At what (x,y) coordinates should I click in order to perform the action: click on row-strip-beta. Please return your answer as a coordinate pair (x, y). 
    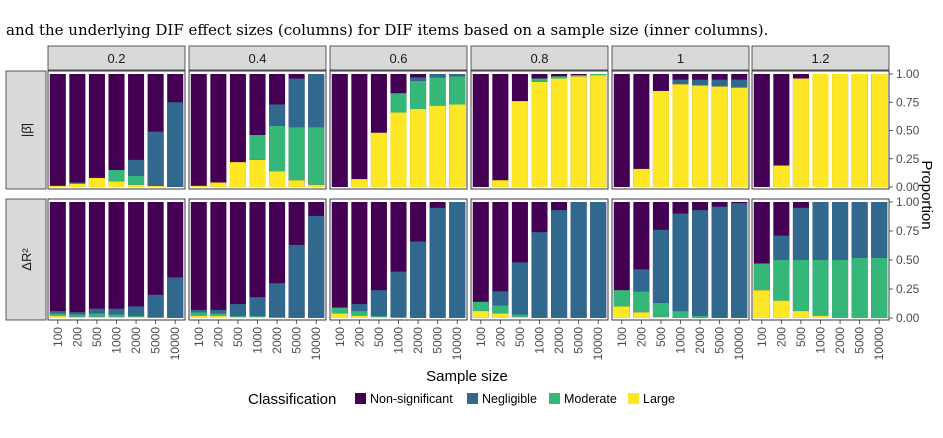
    Looking at the image, I should click on (26, 130).